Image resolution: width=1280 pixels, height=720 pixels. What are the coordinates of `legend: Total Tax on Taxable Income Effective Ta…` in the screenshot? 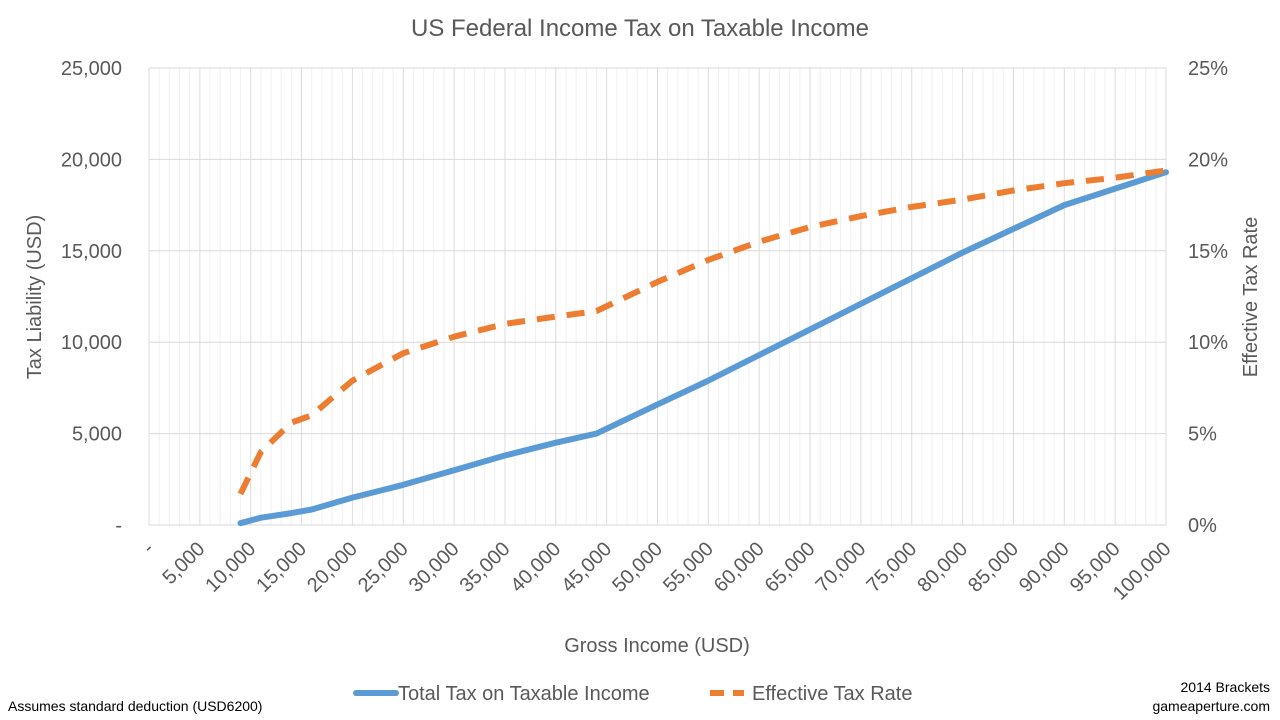 It's located at (632, 694).